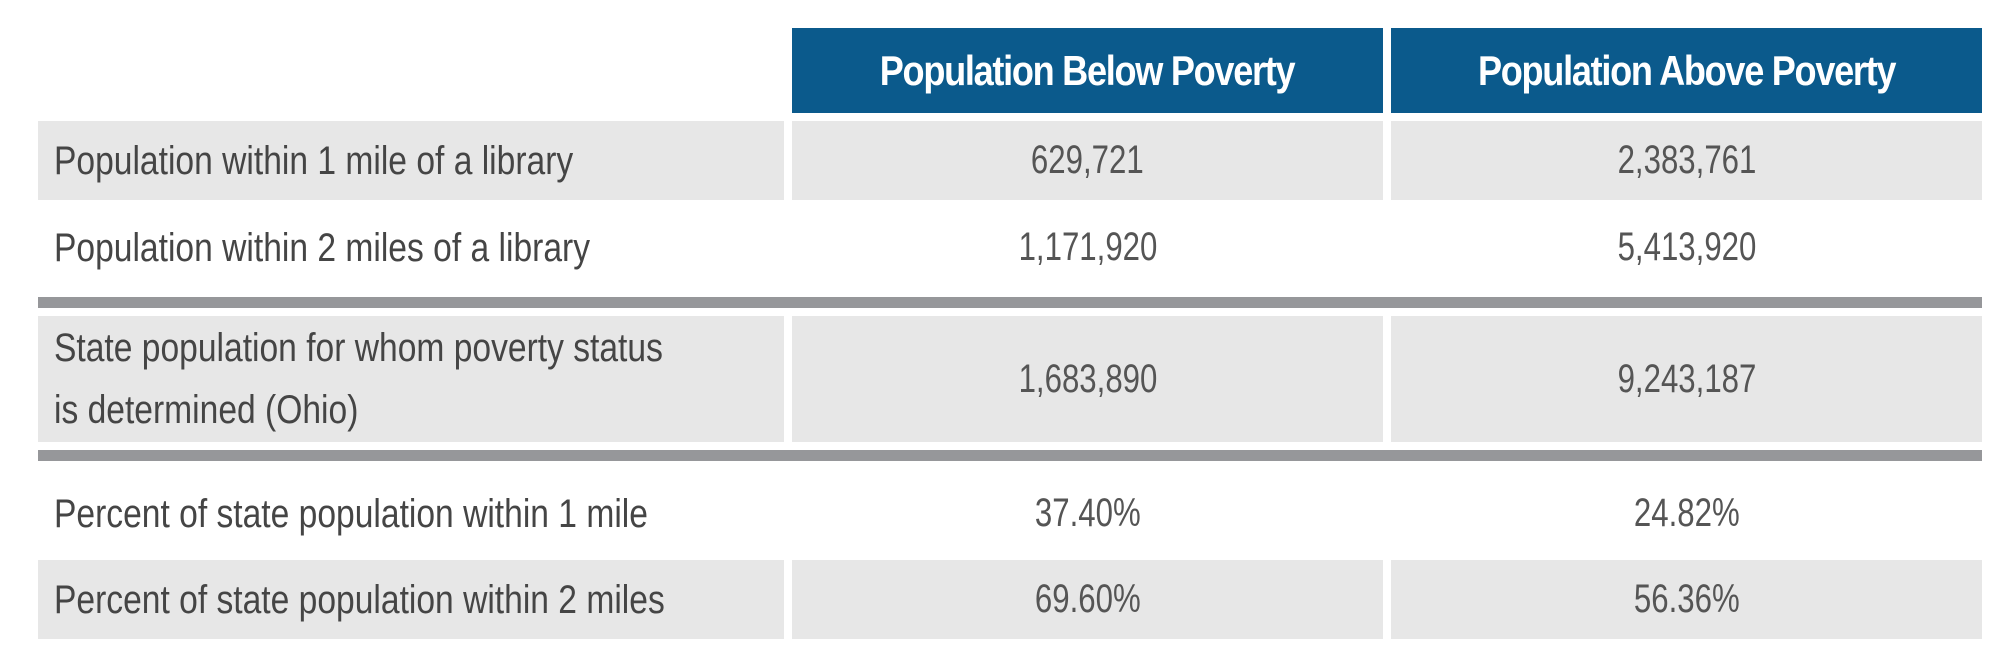  I want to click on row-2-label-text: Population within 2 miles of a library, so click(322, 247).